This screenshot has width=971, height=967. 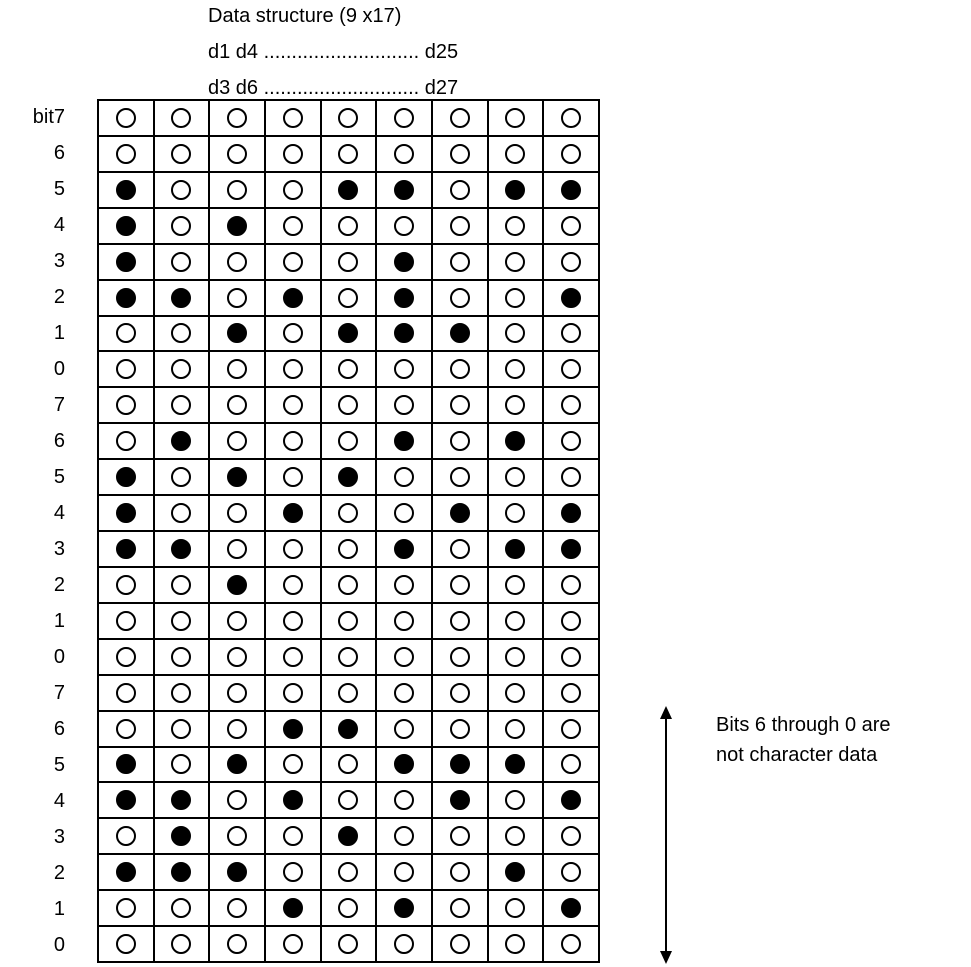 What do you see at coordinates (59, 261) in the screenshot?
I see `row-label: 3` at bounding box center [59, 261].